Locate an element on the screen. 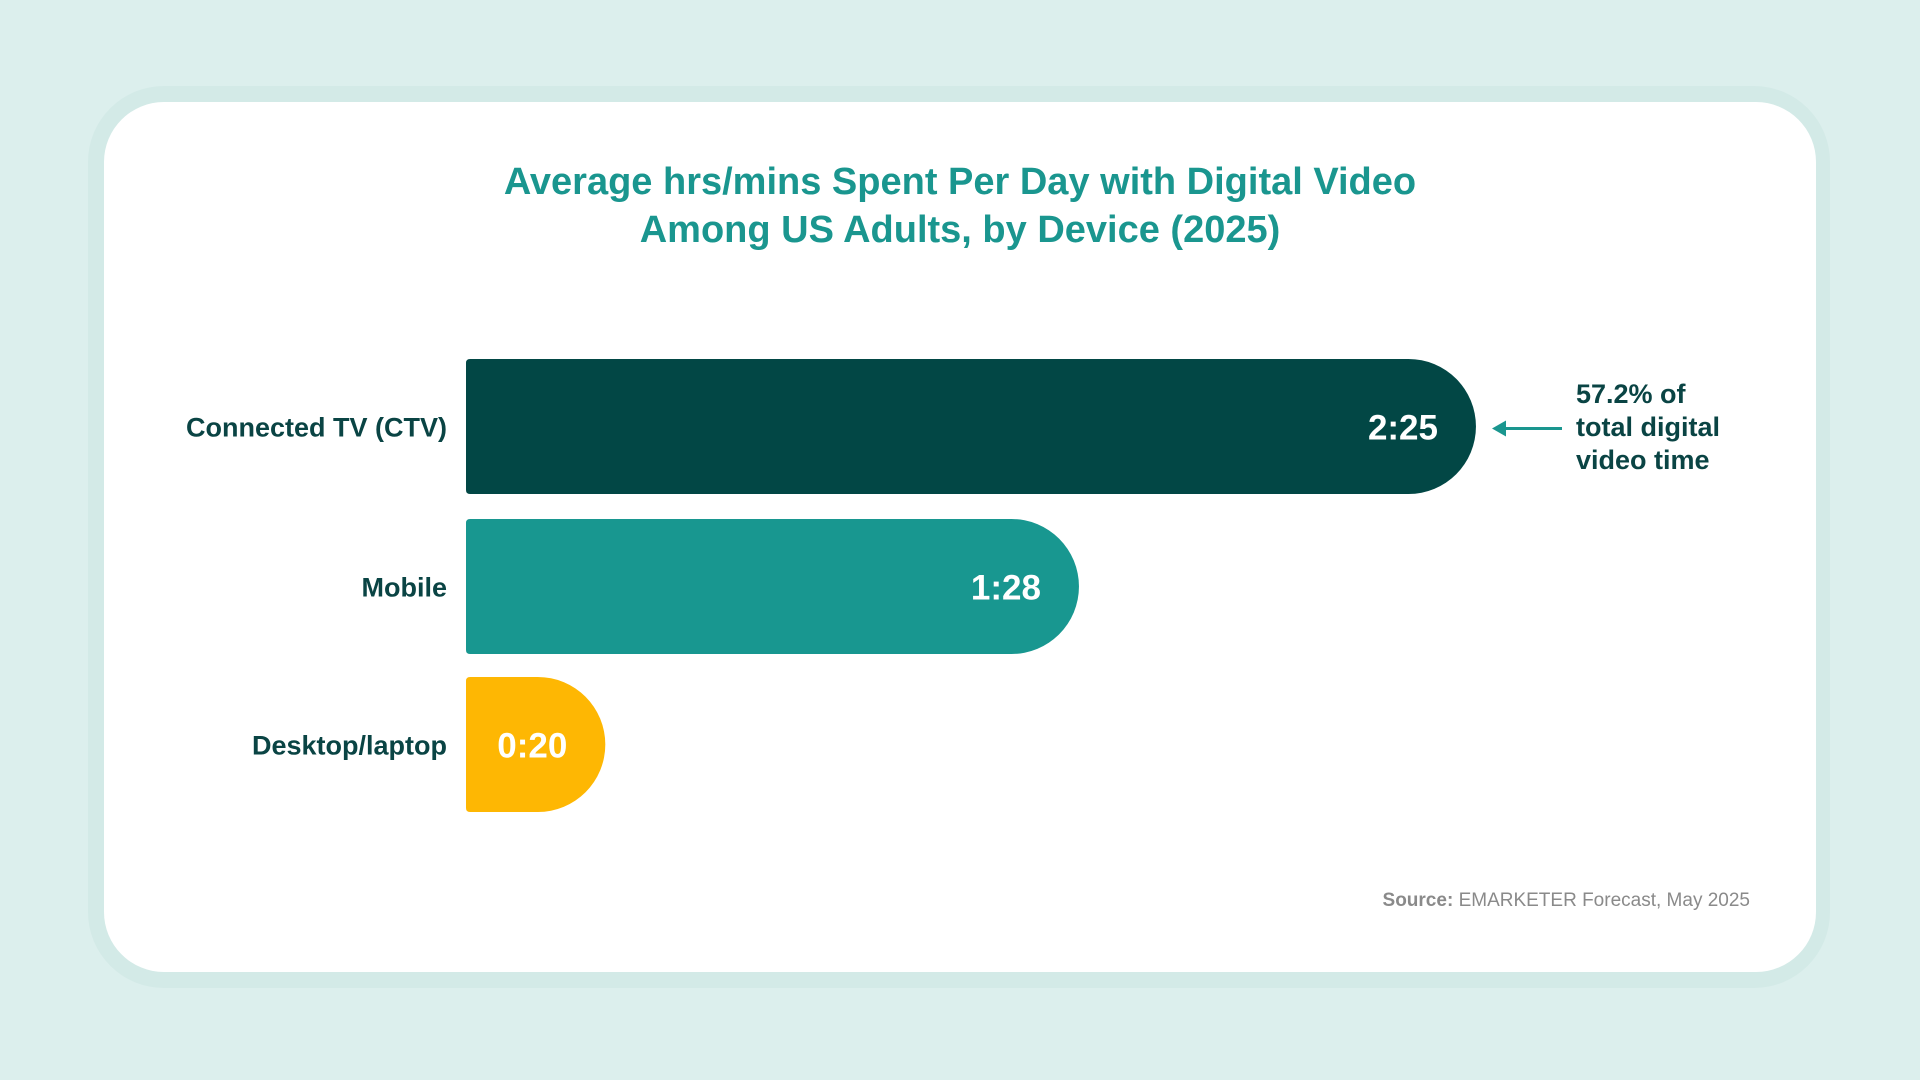 The width and height of the screenshot is (1920, 1080). bar-desktop-laptop is located at coordinates (536, 744).